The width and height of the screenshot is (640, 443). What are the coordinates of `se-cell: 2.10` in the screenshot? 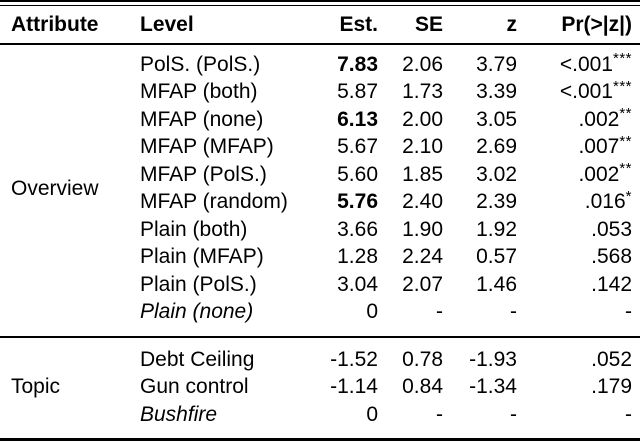 It's located at (422, 147).